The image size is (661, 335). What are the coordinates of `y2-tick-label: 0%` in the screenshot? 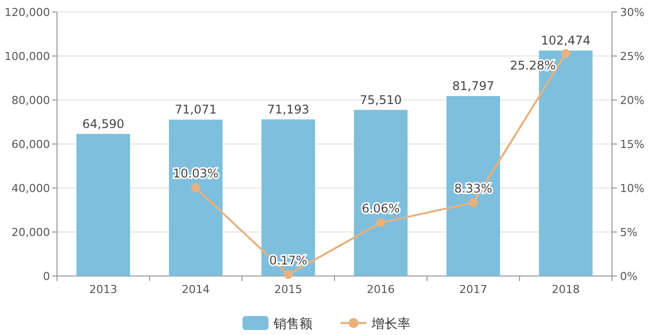 It's located at (629, 276).